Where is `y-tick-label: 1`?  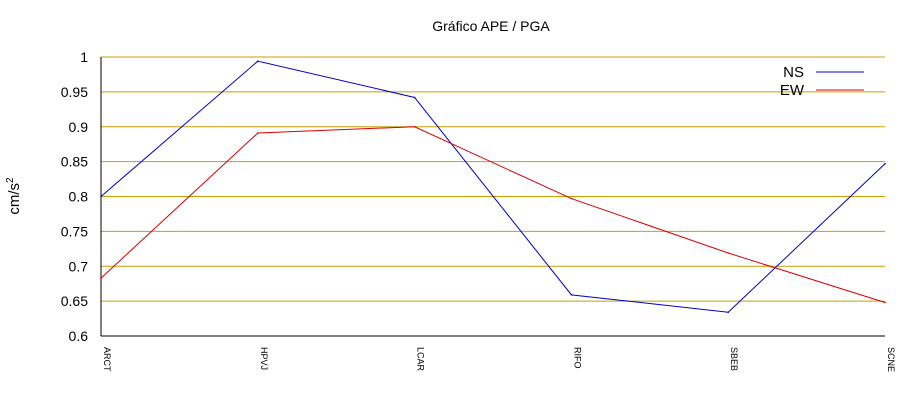 y-tick-label: 1 is located at coordinates (84, 57).